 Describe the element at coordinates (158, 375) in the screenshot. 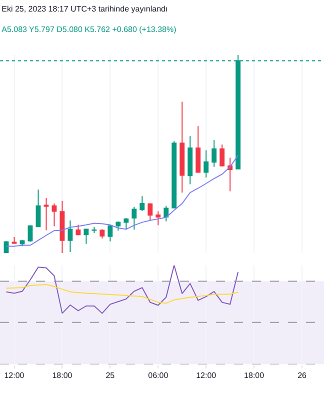

I see `x-tick-label: 06:00` at that location.